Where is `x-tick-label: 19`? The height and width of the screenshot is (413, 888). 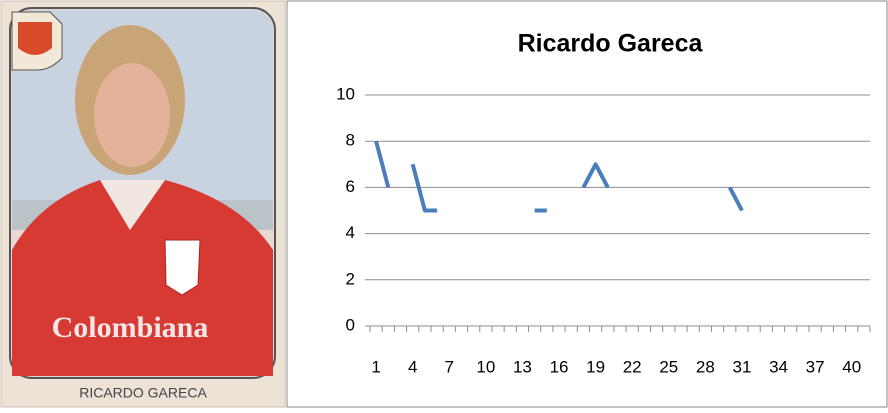 x-tick-label: 19 is located at coordinates (595, 366).